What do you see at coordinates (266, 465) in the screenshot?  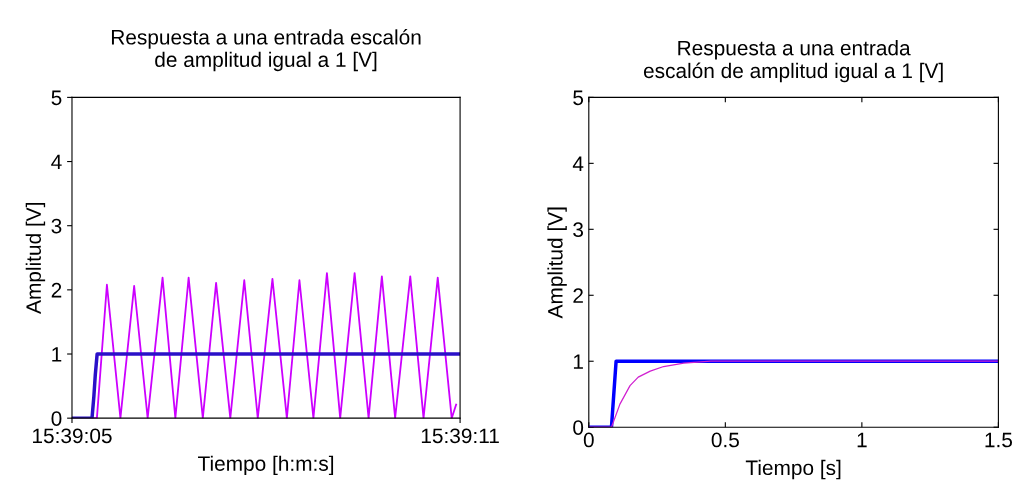 I see `x-axis-title: Tiempo [h:m:s]` at bounding box center [266, 465].